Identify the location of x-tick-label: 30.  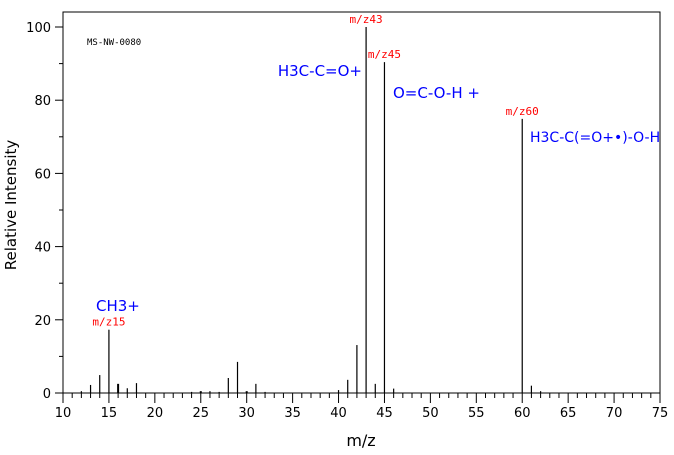
(246, 413).